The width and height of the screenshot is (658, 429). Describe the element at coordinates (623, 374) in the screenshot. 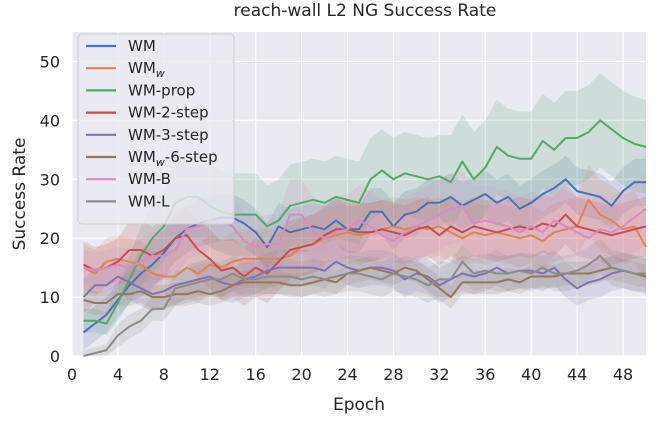

I see `x-tick-label: 48` at that location.